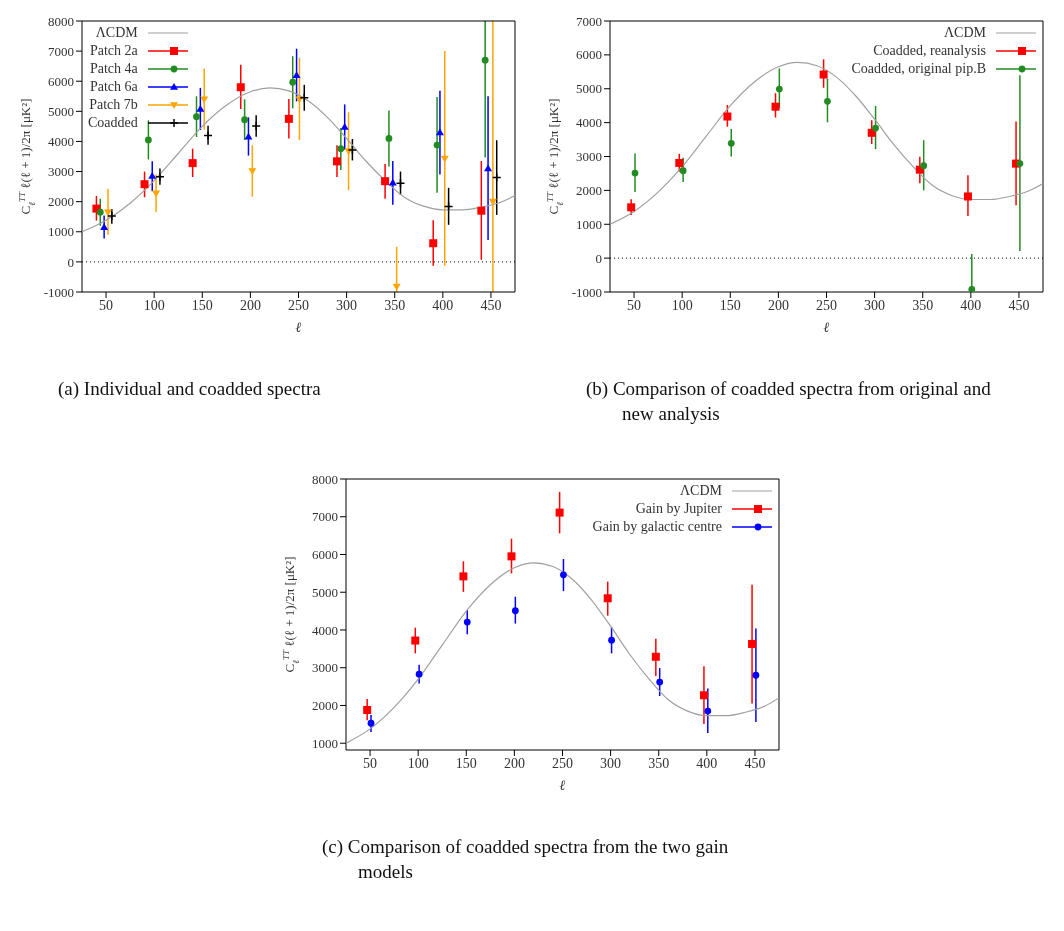 This screenshot has width=1064, height=931. What do you see at coordinates (113, 105) in the screenshot?
I see `legend-label: Patch 7b` at bounding box center [113, 105].